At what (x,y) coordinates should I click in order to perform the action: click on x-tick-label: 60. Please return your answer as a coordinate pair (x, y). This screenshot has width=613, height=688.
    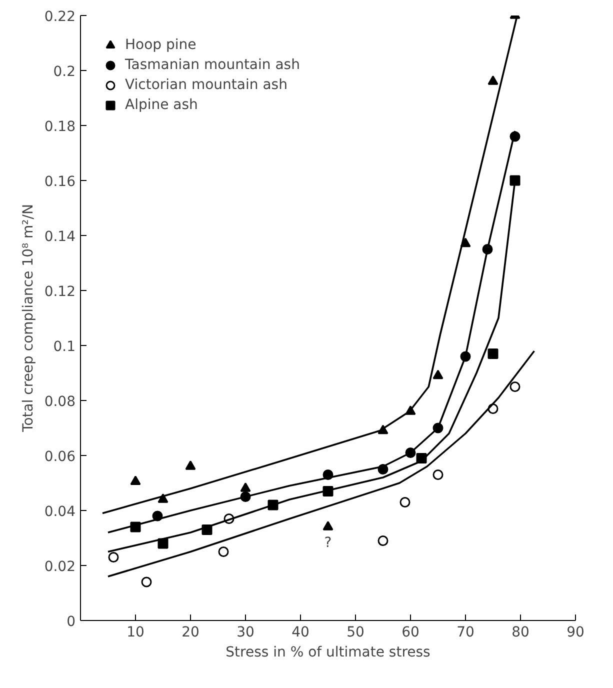
    Looking at the image, I should click on (411, 632).